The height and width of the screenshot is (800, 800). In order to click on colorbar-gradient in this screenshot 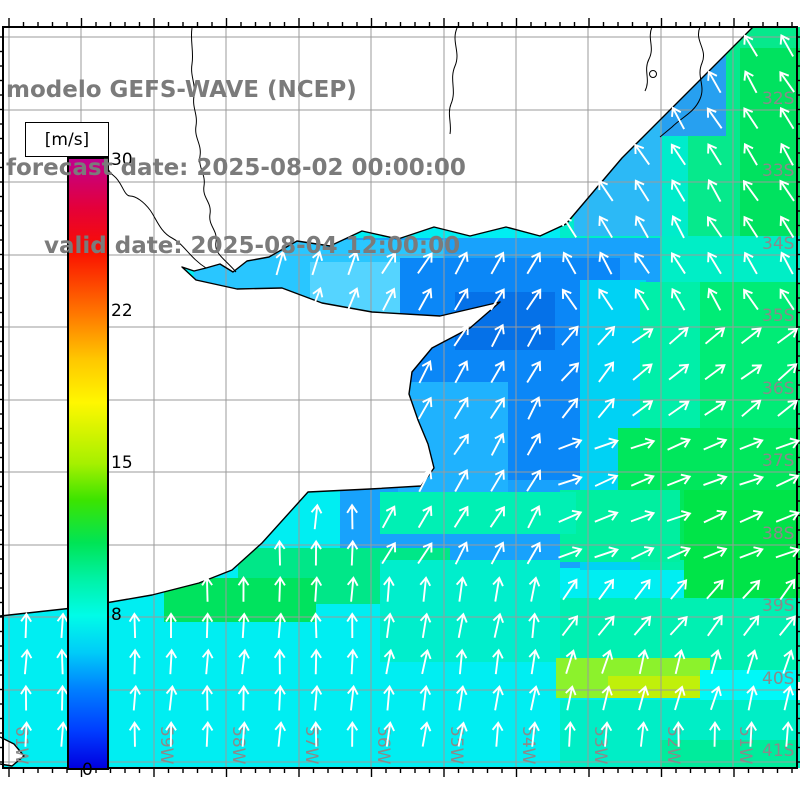, I will do `click(88, 463)`.